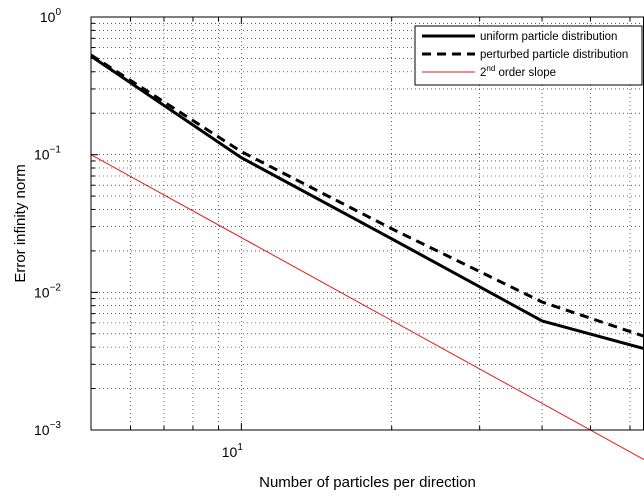  Describe the element at coordinates (367, 482) in the screenshot. I see `x-axis-label: Number of particles per direction` at that location.